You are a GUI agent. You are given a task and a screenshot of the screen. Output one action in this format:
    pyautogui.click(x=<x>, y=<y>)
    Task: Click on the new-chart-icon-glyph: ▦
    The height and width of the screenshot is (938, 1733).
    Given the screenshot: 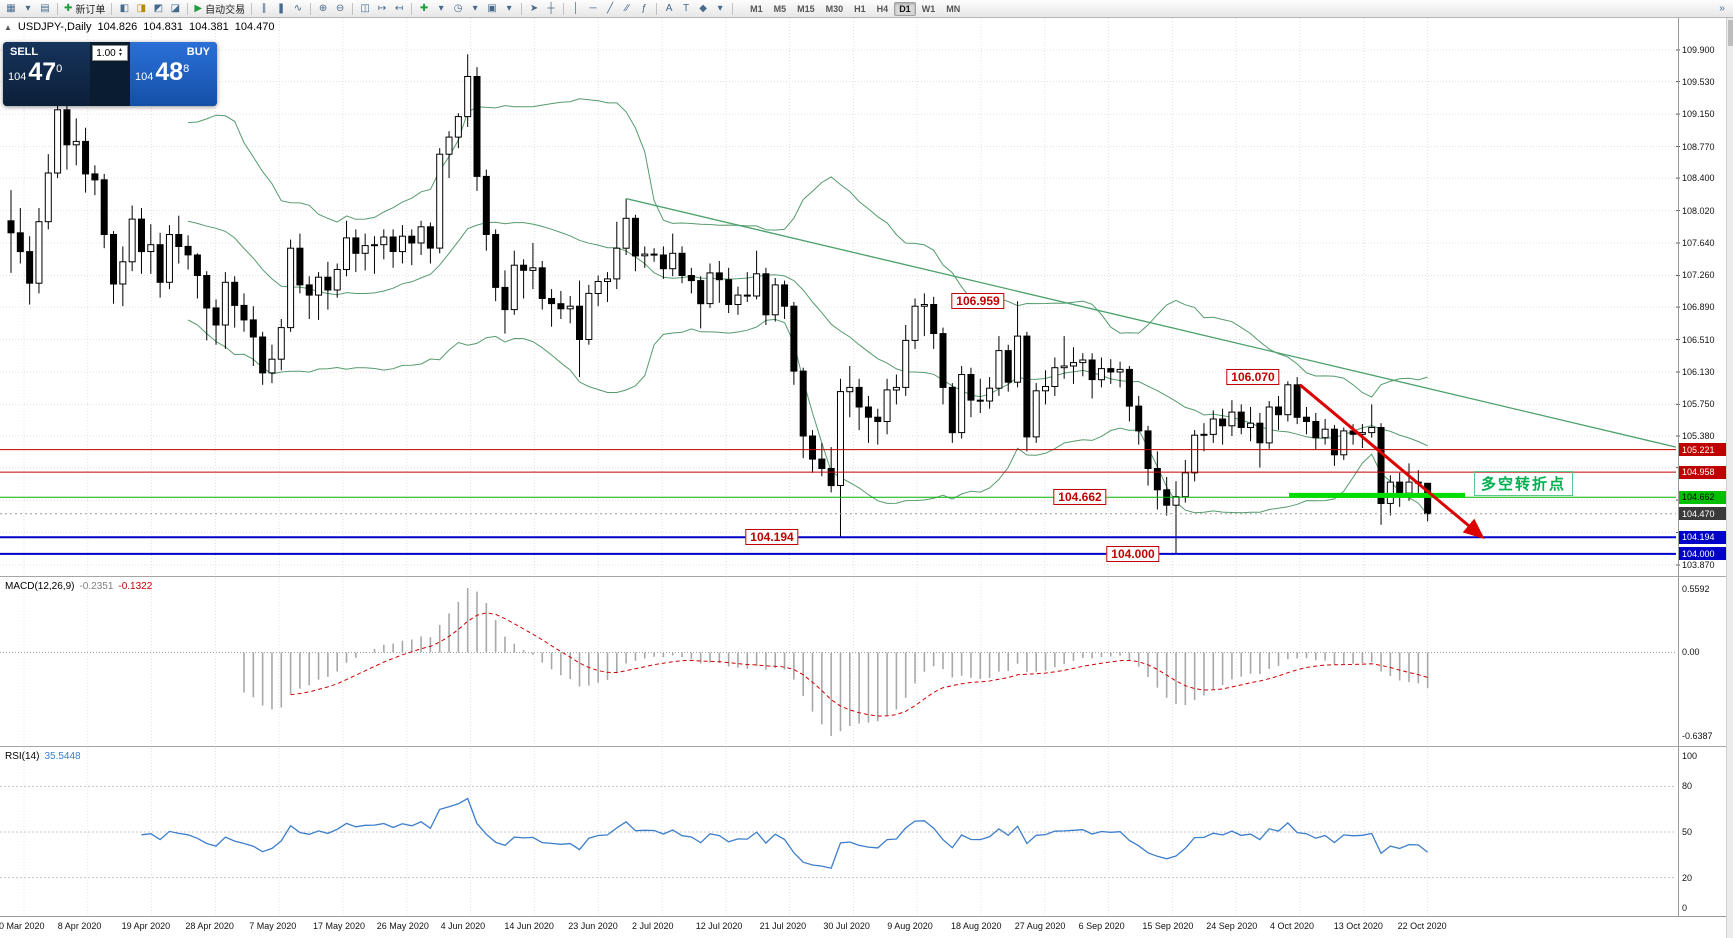 What is the action you would take?
    pyautogui.click(x=11, y=8)
    